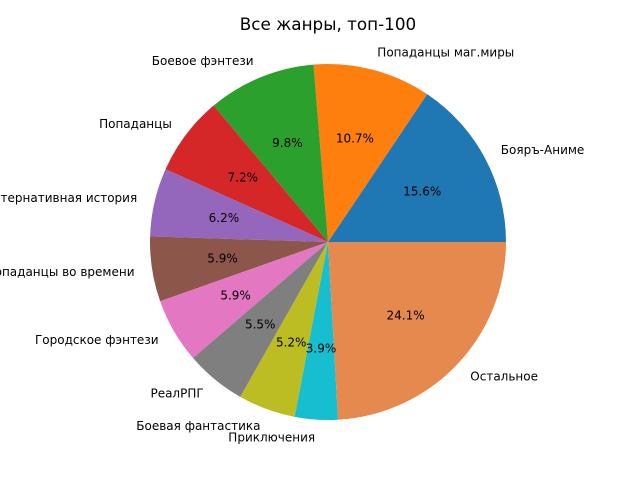 This screenshot has width=640, height=480. I want to click on slice-label-6: Городское фэнтези, so click(97, 340).